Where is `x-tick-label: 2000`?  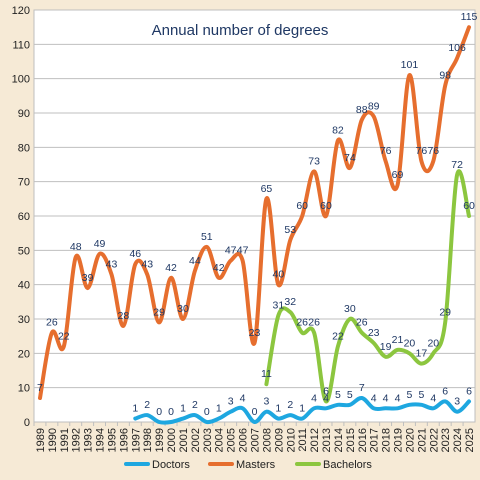 x-tick-label: 2000 is located at coordinates (172, 440).